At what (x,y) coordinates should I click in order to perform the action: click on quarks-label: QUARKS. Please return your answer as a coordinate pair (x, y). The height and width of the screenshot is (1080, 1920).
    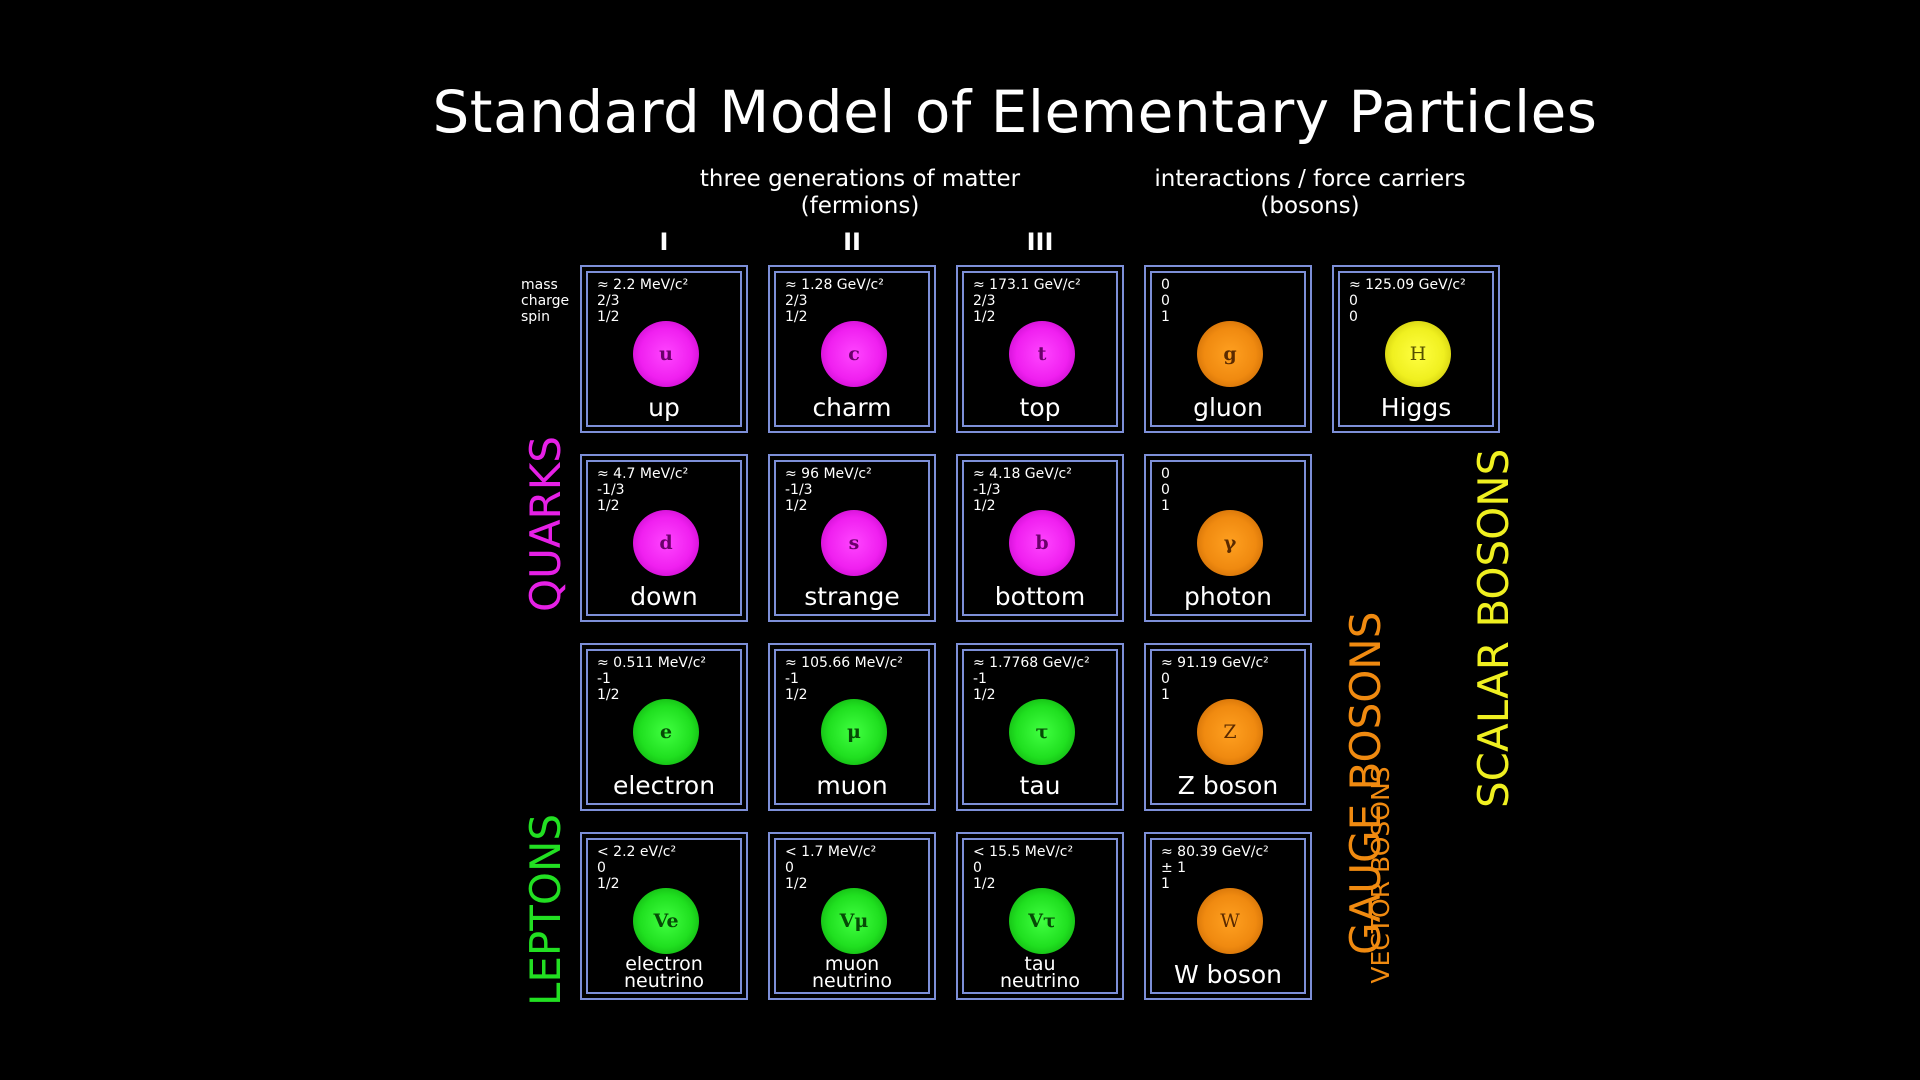
    Looking at the image, I should click on (545, 524).